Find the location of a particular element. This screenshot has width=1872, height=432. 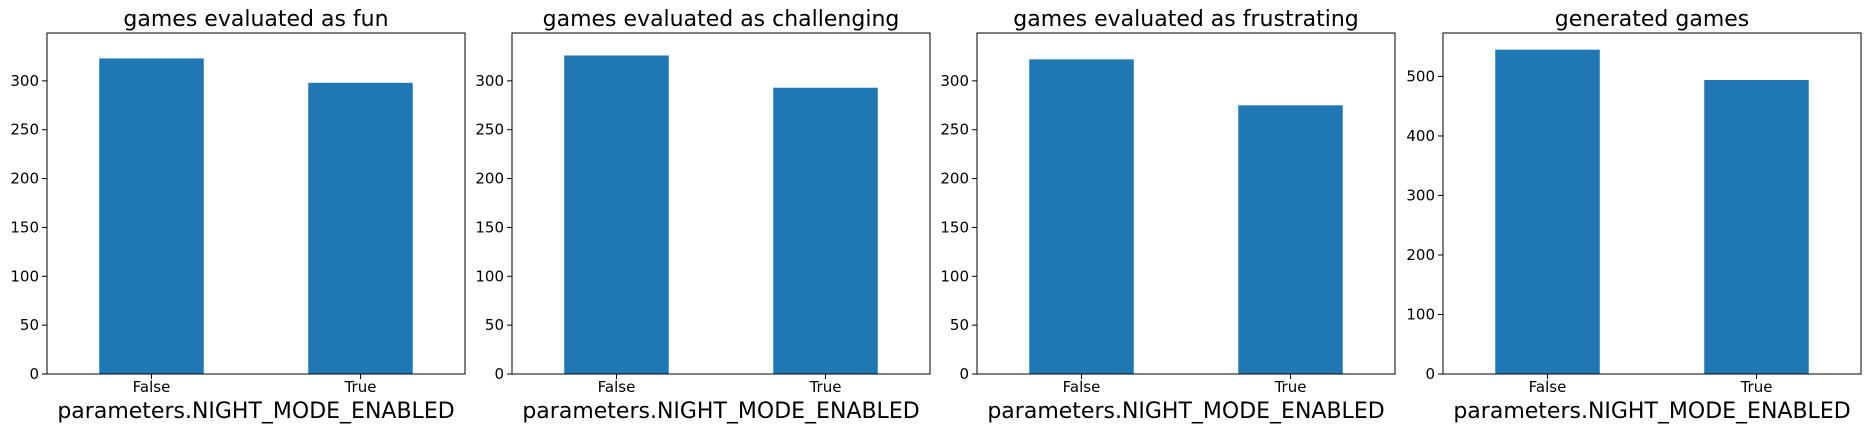

chart-title: generated games is located at coordinates (1652, 19).